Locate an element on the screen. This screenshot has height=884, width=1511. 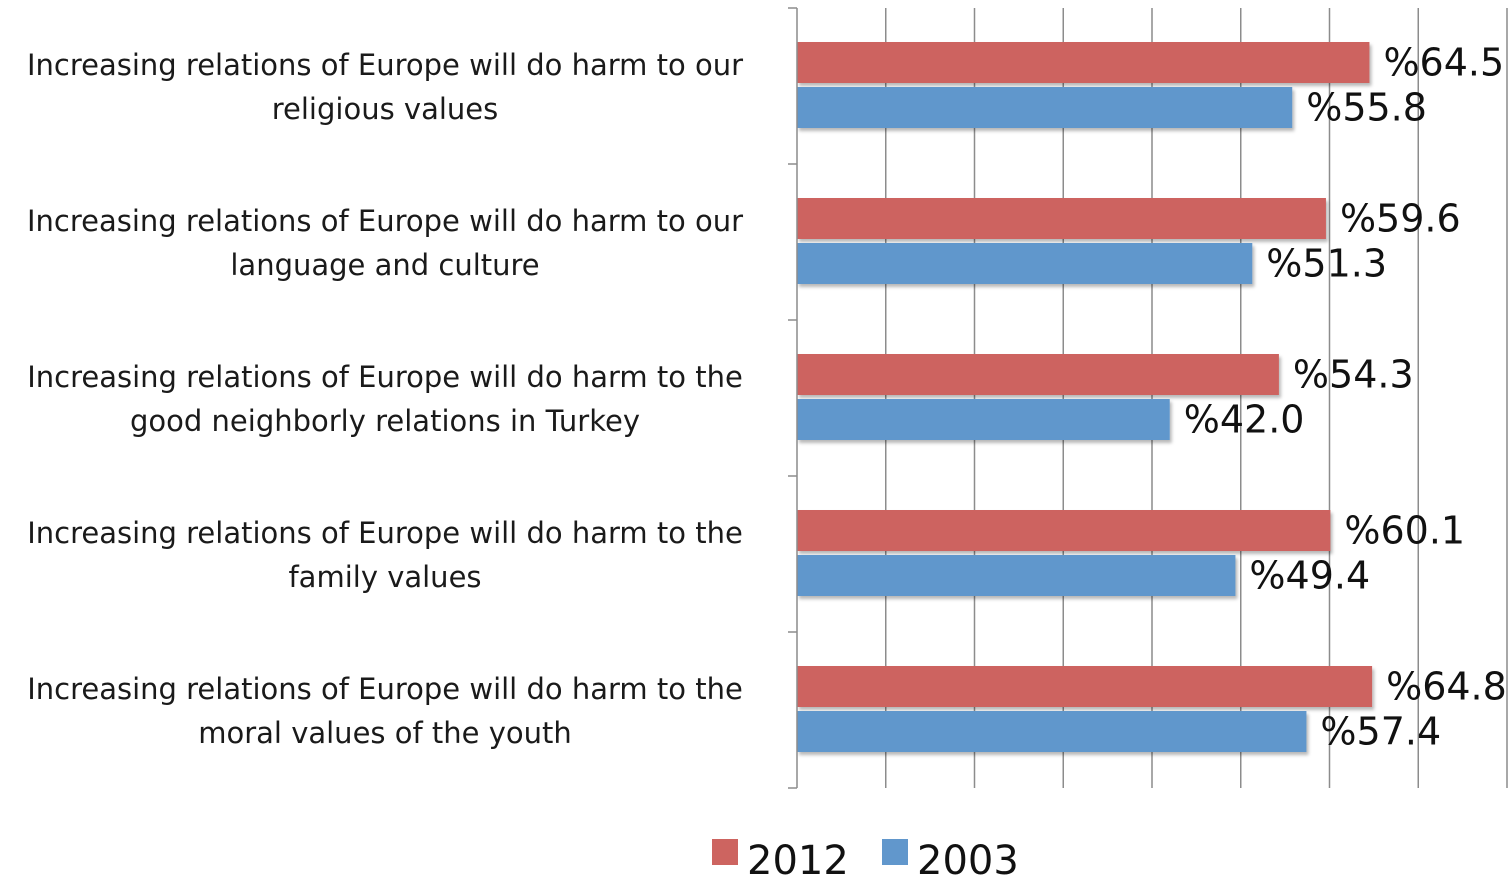
legend: 2012 2003 is located at coordinates (865, 861).